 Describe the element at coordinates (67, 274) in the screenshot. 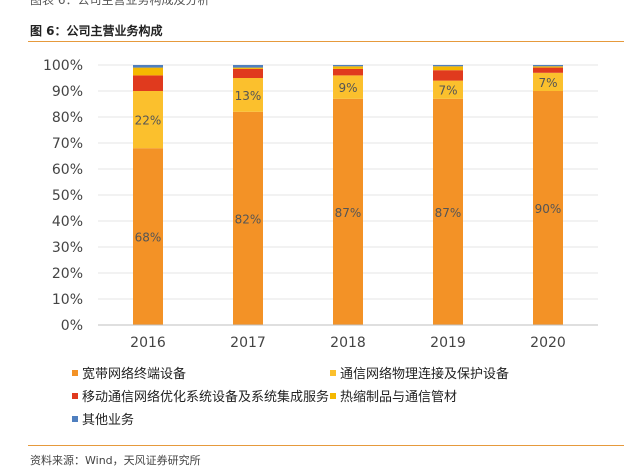

I see `y-tick-label: 20%` at that location.